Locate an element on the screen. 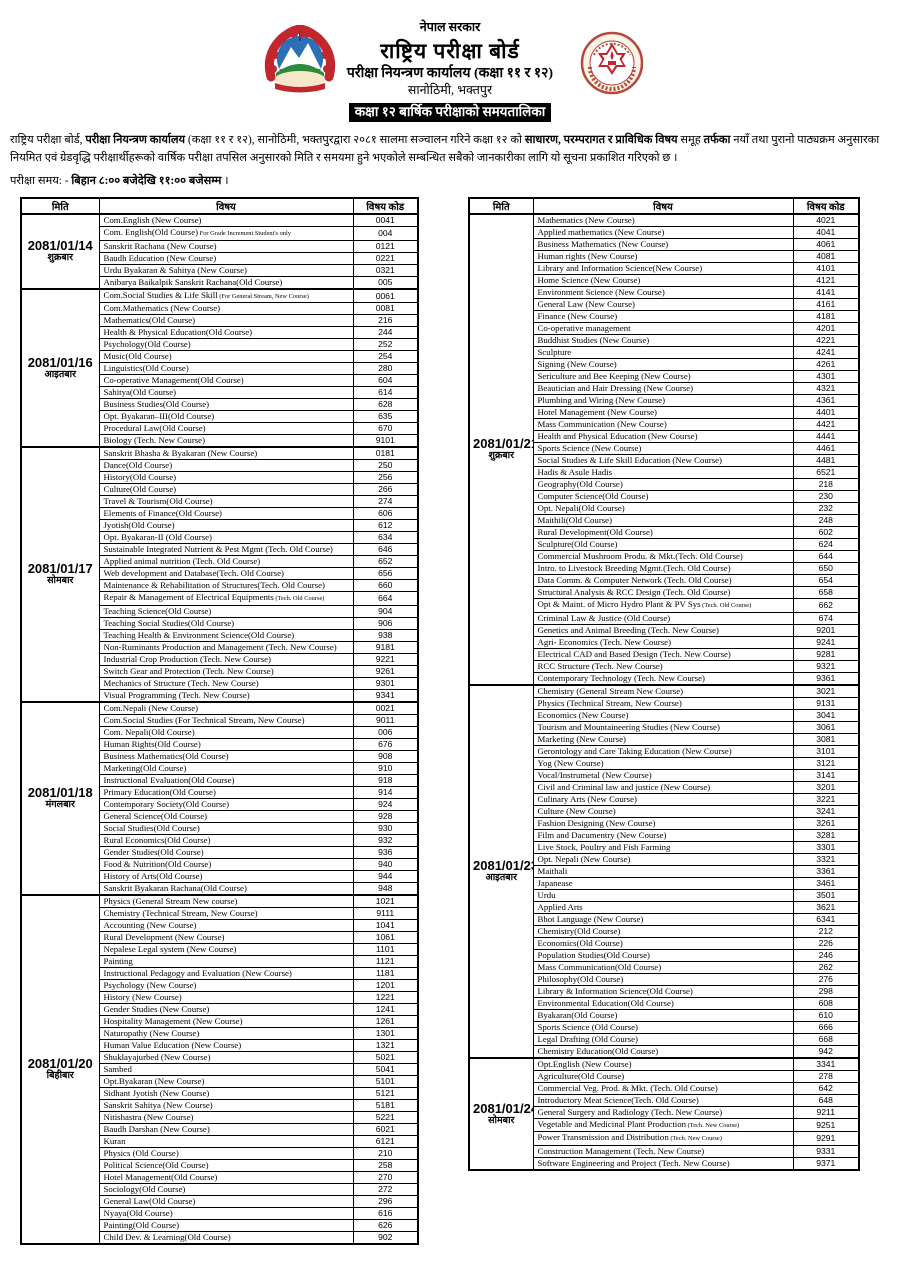 Image resolution: width=900 pixels, height=1272 pixels. weekday-value: शुक्रबार is located at coordinates (60, 258).